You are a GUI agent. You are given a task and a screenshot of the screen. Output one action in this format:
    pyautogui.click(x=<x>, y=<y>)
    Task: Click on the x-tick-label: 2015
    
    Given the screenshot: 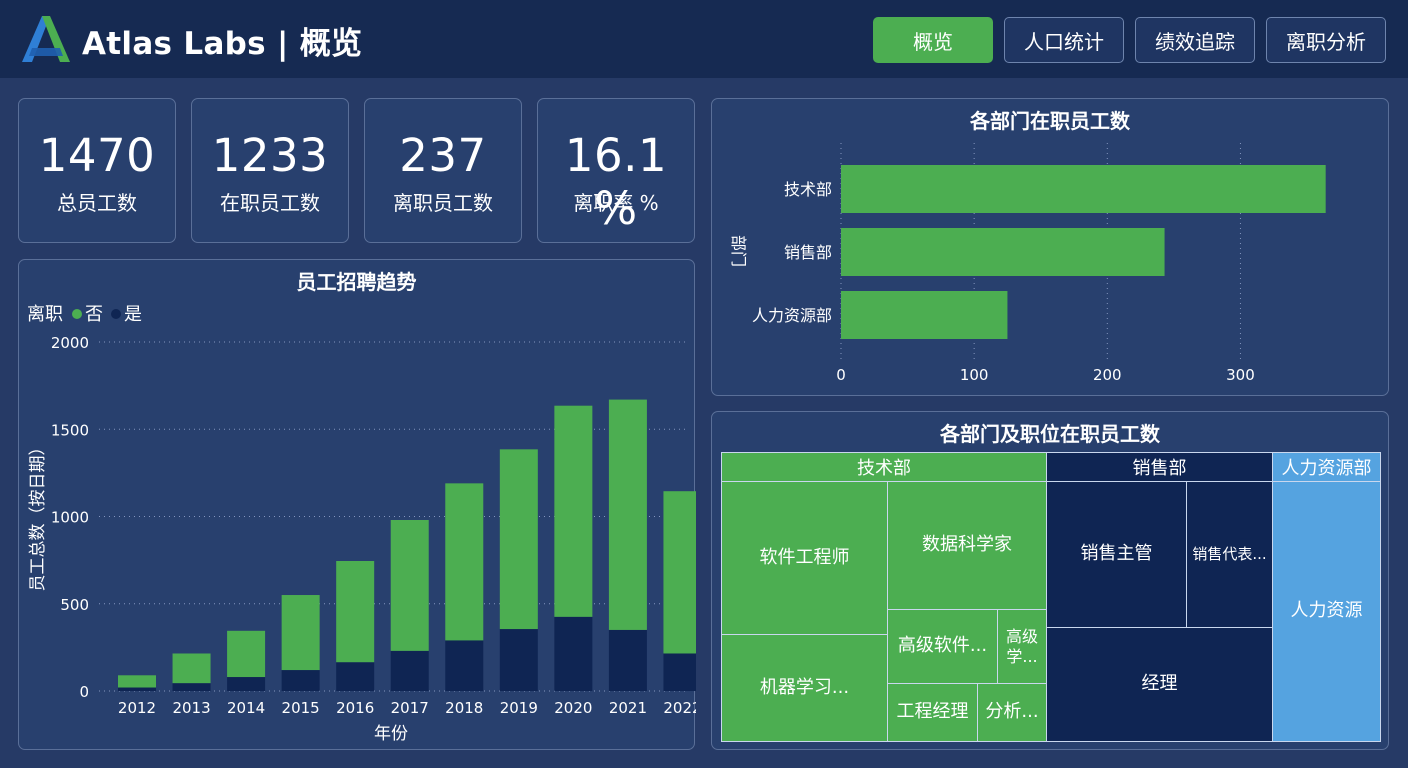 What is the action you would take?
    pyautogui.click(x=301, y=708)
    